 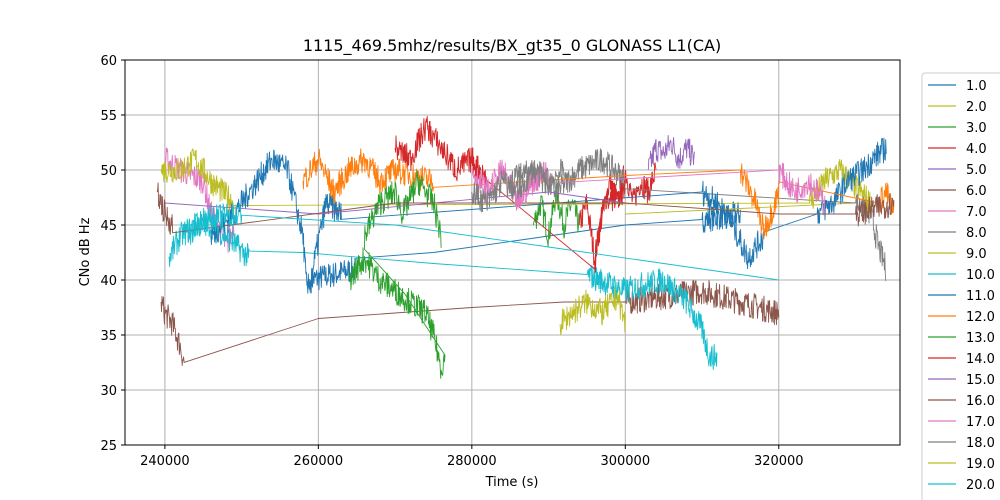 I want to click on legend-label: 18.0, so click(x=980, y=443).